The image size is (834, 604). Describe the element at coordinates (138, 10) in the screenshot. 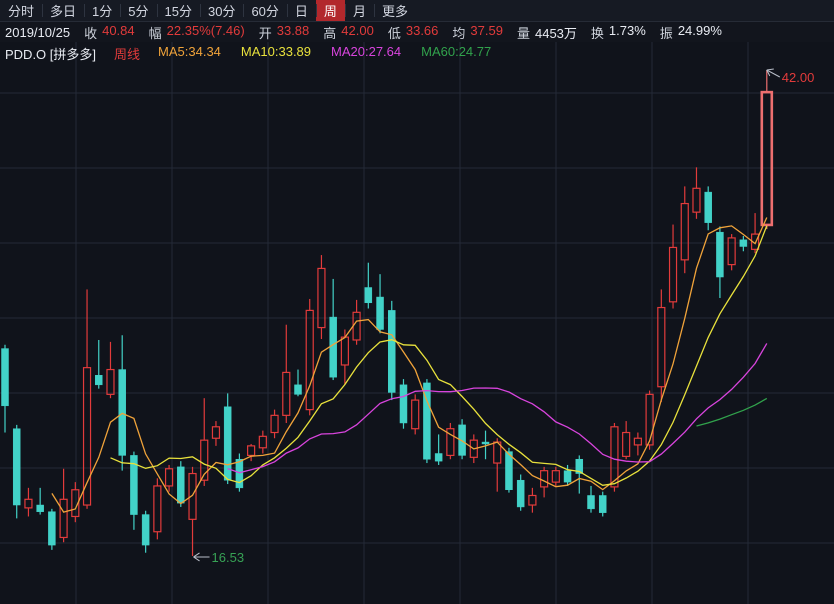

I see `tab-5min: 5分` at that location.